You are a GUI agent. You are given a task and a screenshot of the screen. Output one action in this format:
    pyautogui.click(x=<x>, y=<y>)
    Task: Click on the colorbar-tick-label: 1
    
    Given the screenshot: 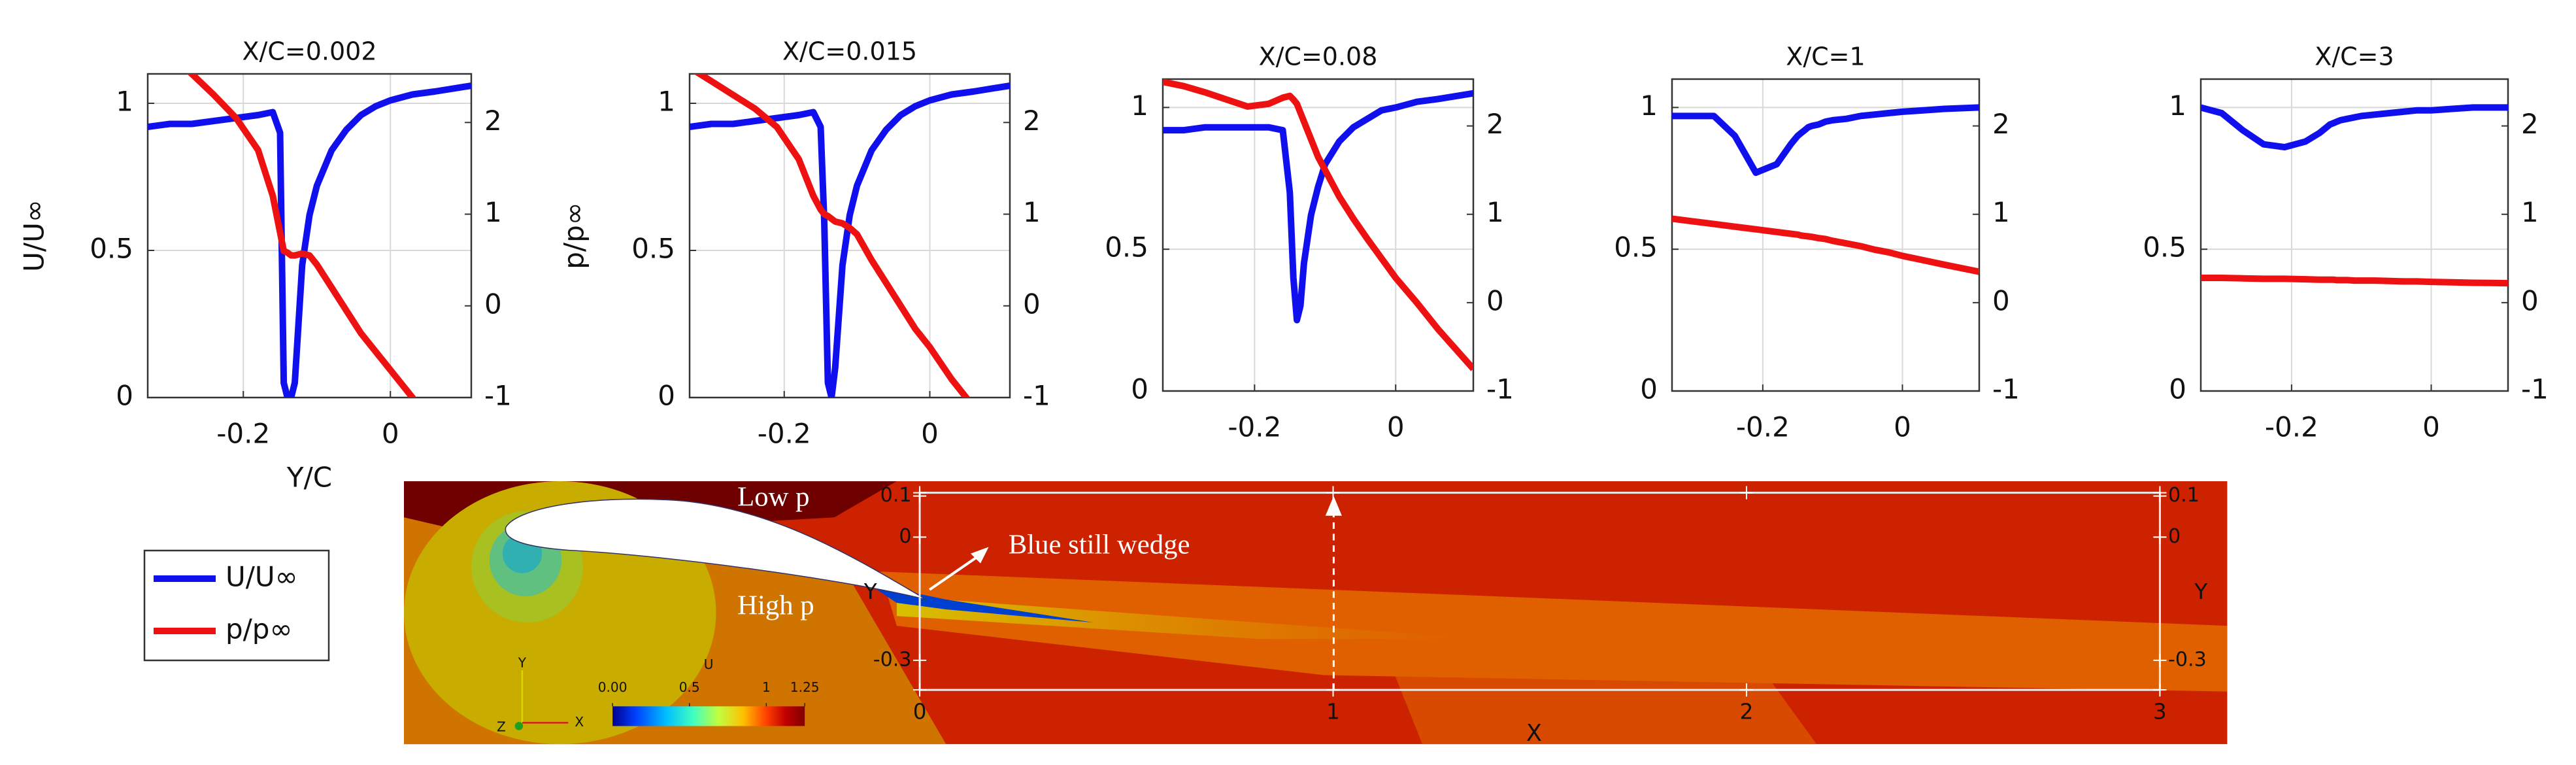 What is the action you would take?
    pyautogui.click(x=767, y=687)
    